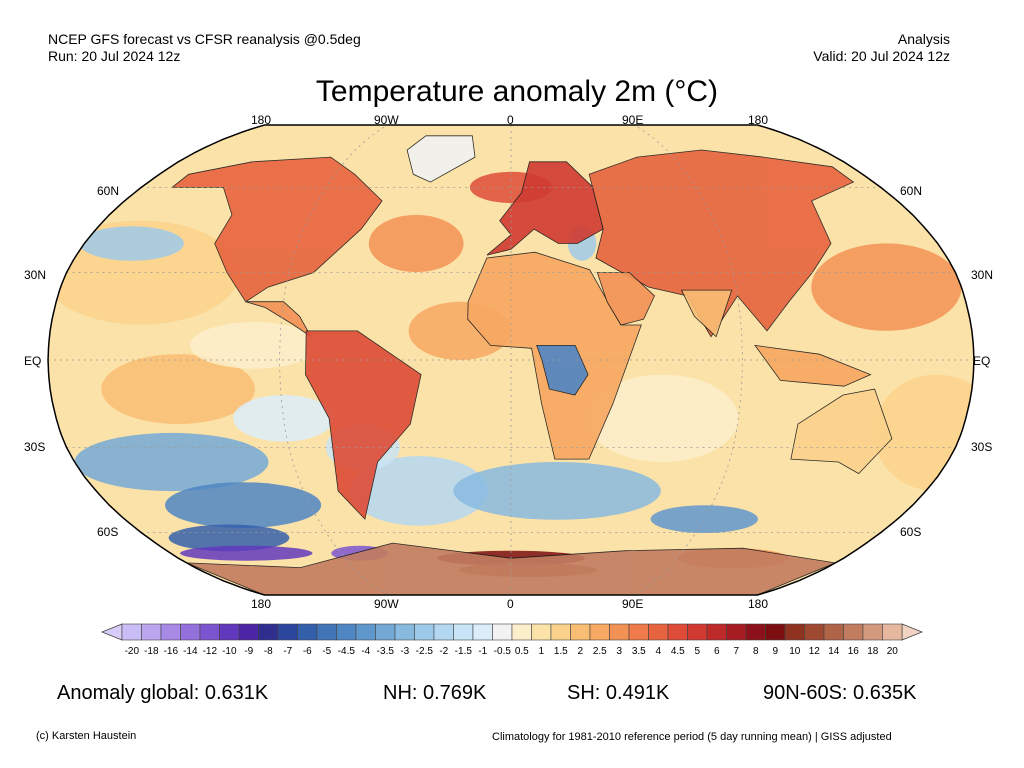 Image resolution: width=1024 pixels, height=768 pixels. Describe the element at coordinates (758, 604) in the screenshot. I see `lon-label-bottom-5: 180` at that location.